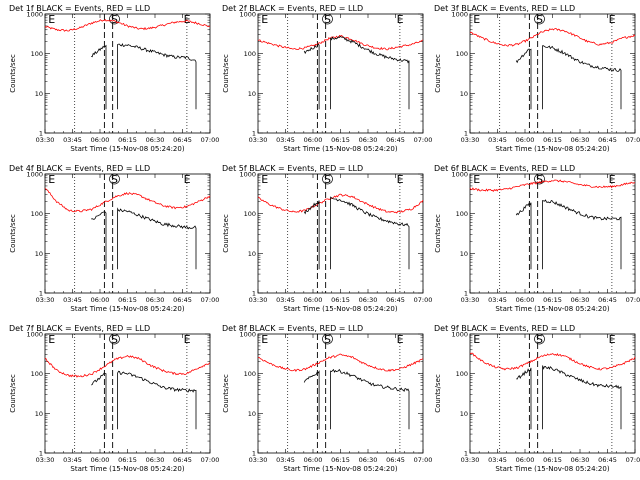 The width and height of the screenshot is (640, 480). I want to click on panel-title: Det 8f BLACK = Events, RED = LLD, so click(292, 328).